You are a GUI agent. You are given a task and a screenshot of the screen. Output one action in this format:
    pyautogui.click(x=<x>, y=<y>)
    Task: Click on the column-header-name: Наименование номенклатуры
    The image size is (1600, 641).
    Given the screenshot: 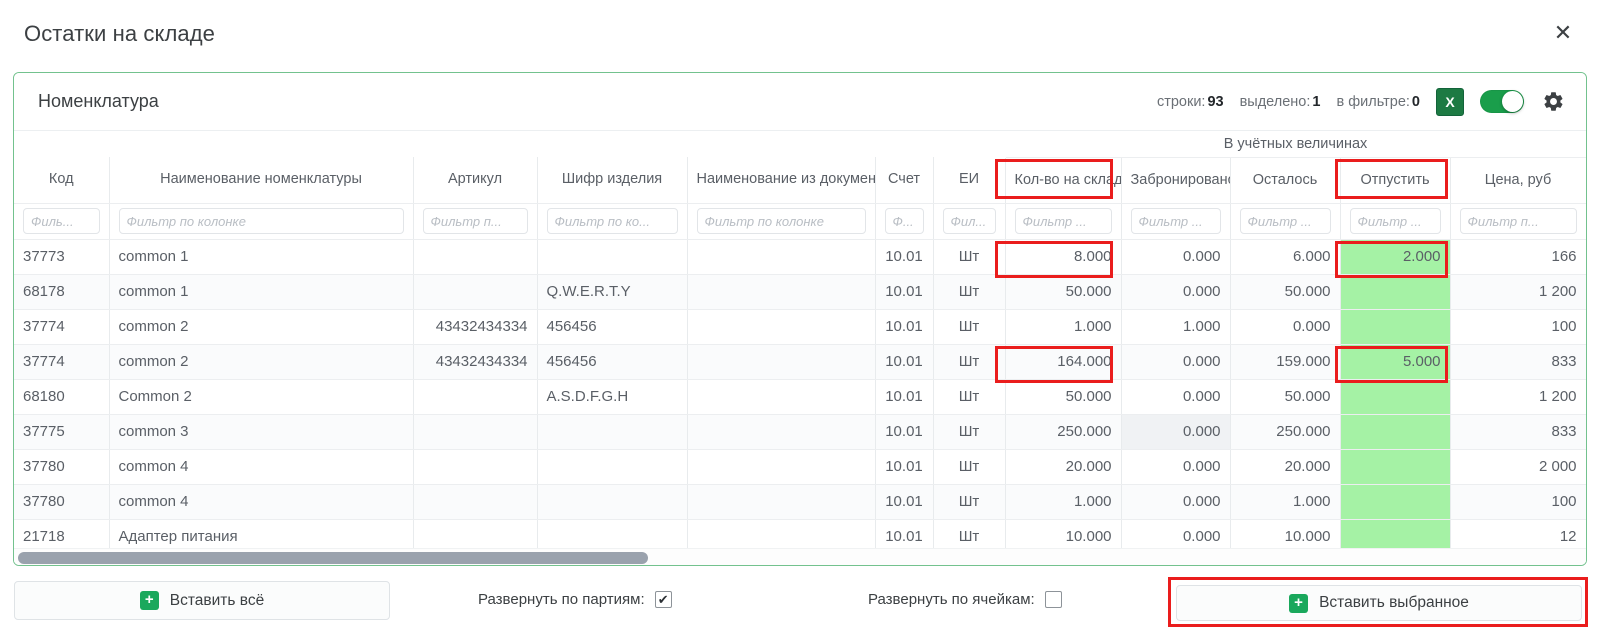 What is the action you would take?
    pyautogui.click(x=261, y=180)
    